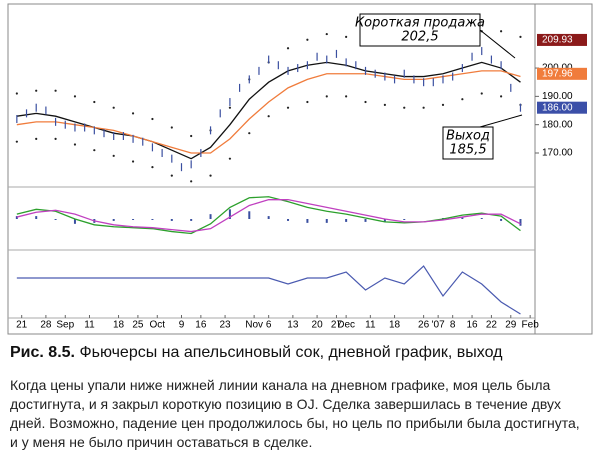  I want to click on x-tick-label: Dec, so click(346, 325).